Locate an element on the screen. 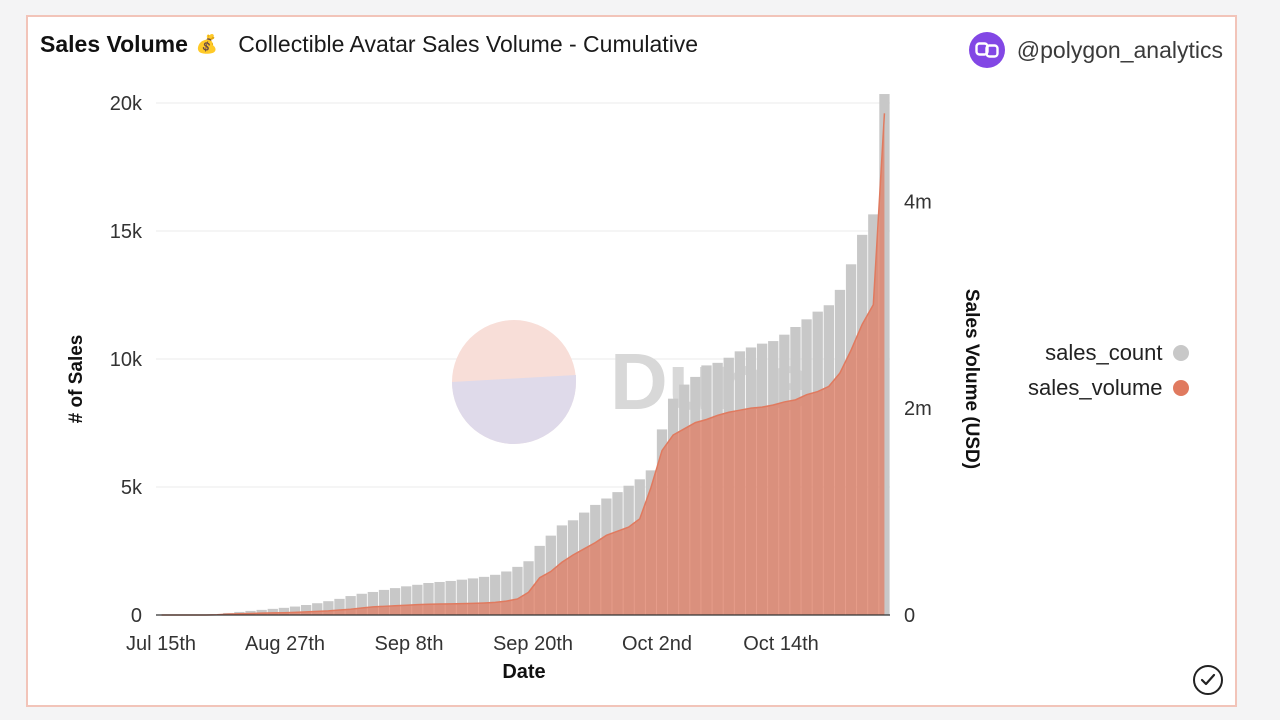 The height and width of the screenshot is (720, 1280). y-left-tick-label: 15k is located at coordinates (126, 232).